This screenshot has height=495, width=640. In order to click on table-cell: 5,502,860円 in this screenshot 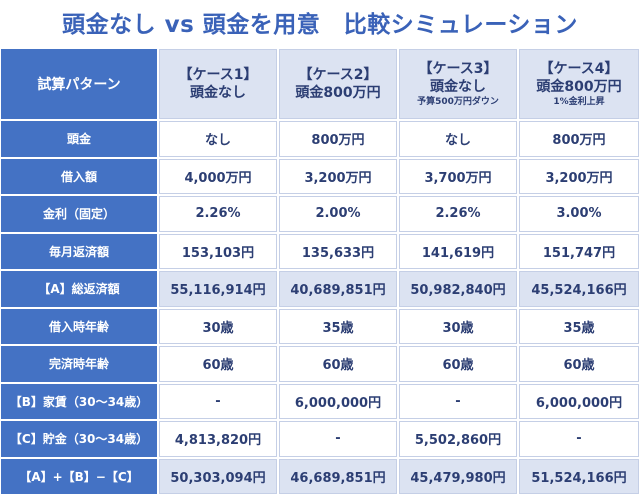, I will do `click(458, 439)`.